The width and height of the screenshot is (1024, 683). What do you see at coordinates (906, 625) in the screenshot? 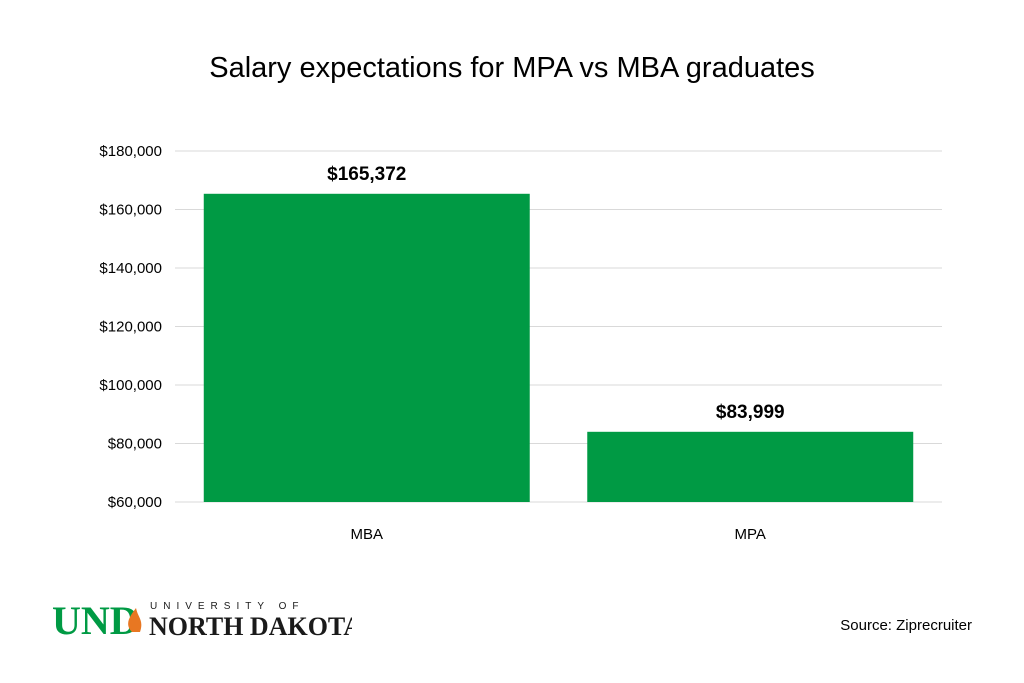
I see `source-note: Source: Ziprecruiter` at bounding box center [906, 625].